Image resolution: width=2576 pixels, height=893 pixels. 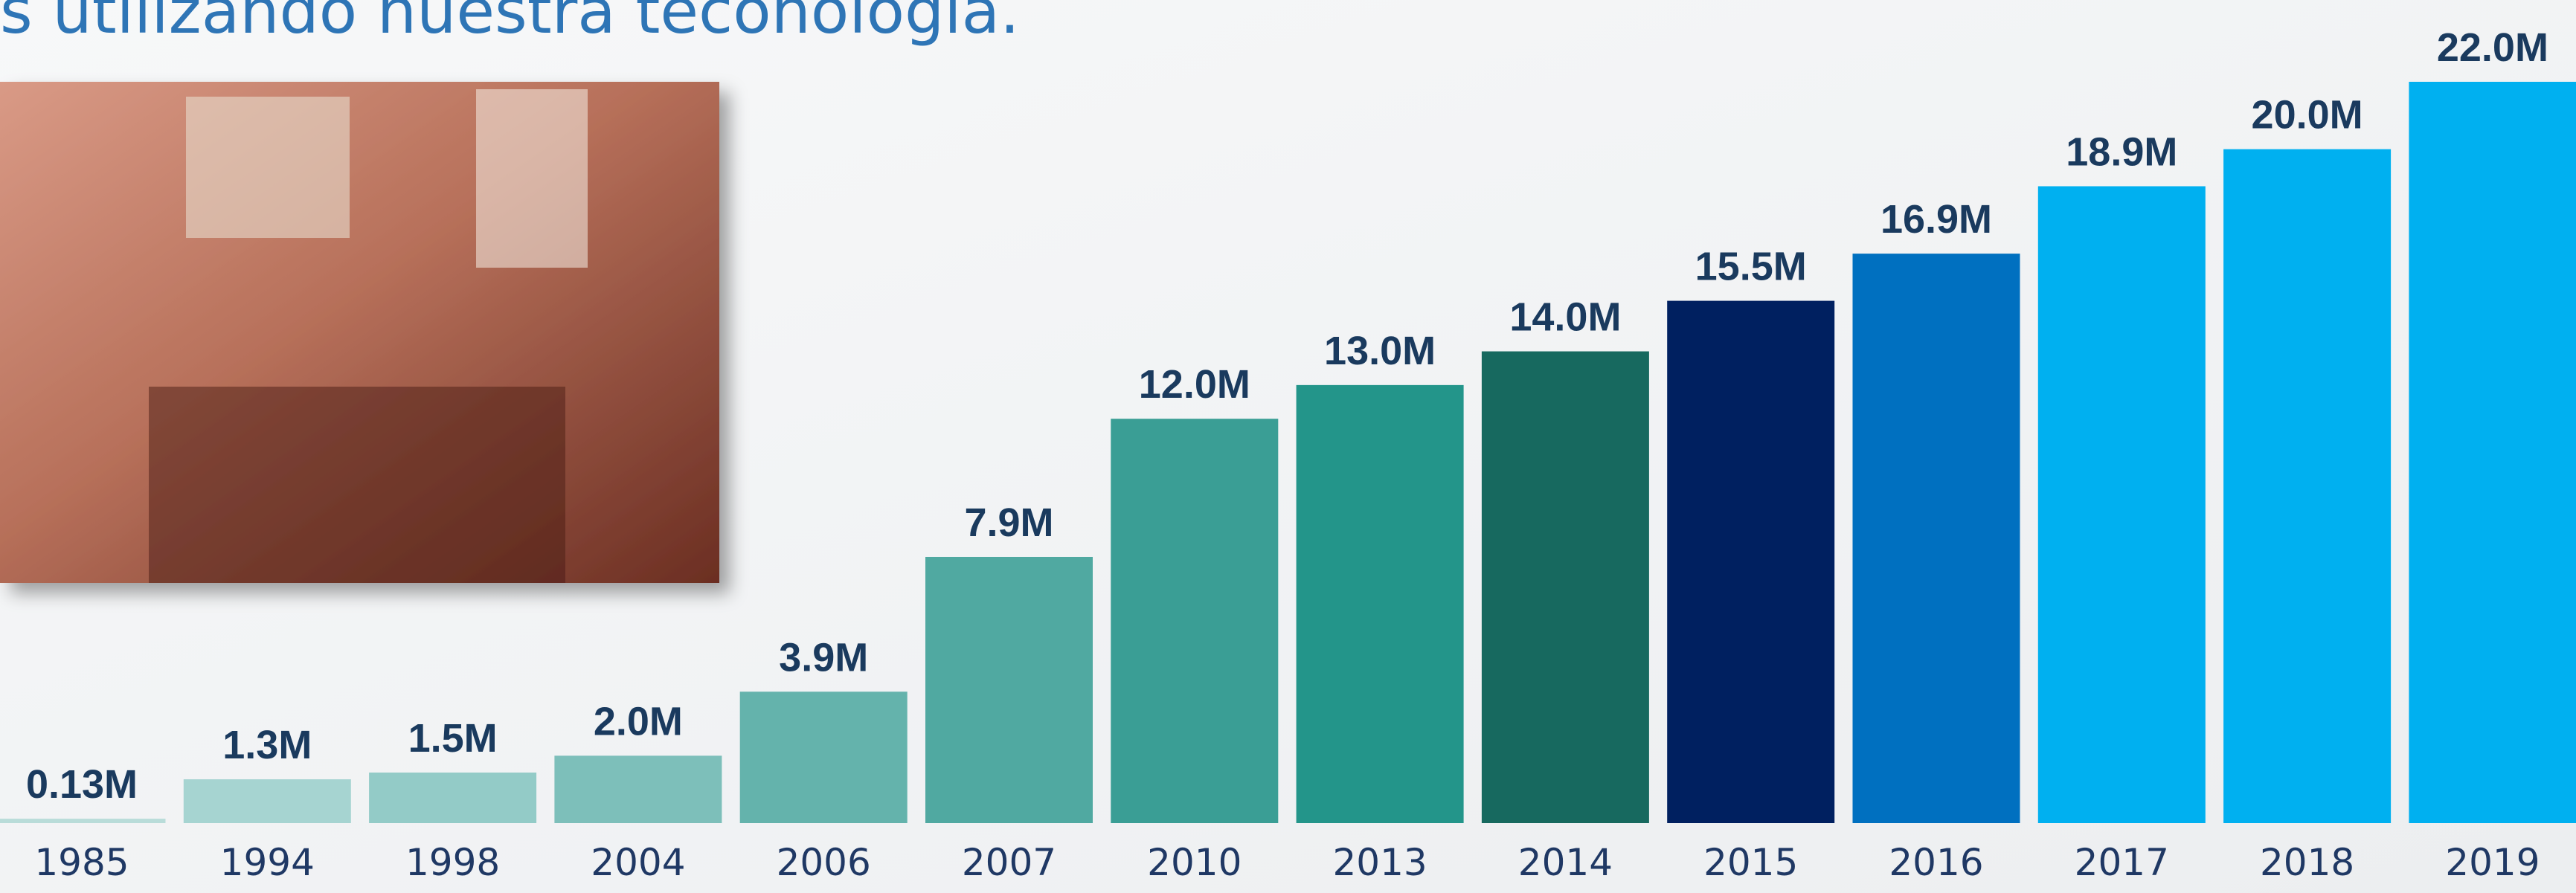 I want to click on x-tick-label: 2016, so click(x=1936, y=863).